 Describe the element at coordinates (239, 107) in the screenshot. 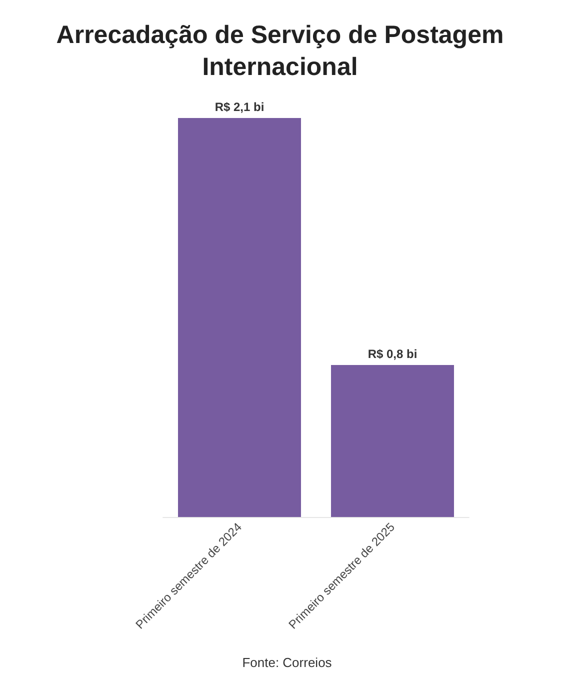

I see `data-label: R$ 2,1 bi` at that location.